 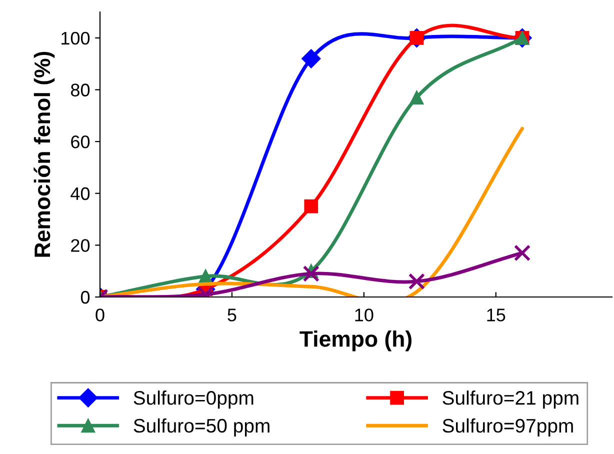 I want to click on x-tick-label: 15, so click(x=496, y=315).